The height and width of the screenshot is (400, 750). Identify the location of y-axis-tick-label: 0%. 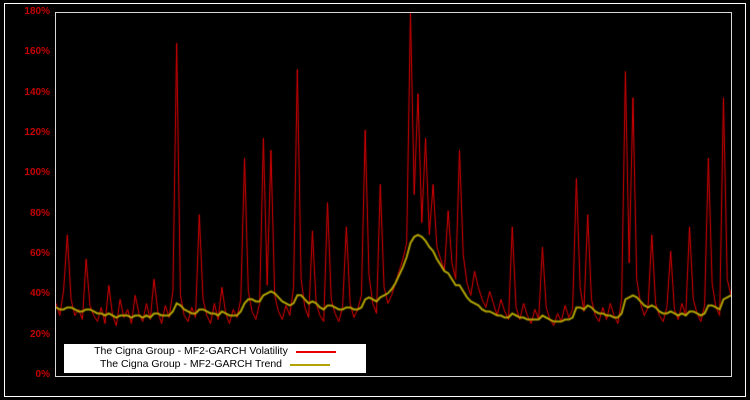
(42, 374).